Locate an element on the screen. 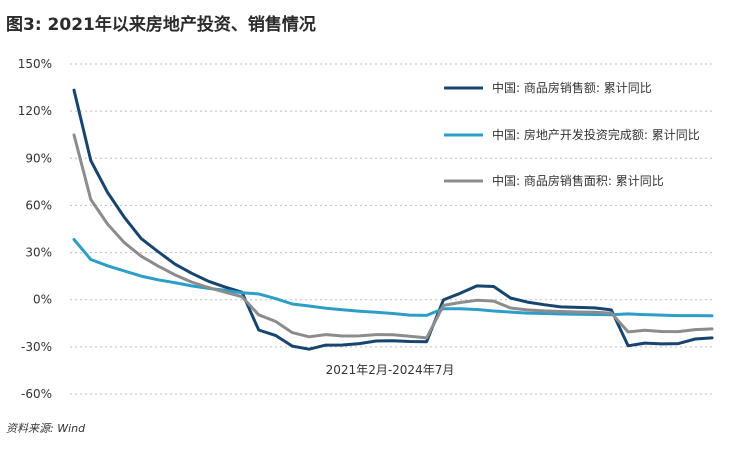 The height and width of the screenshot is (451, 739). y-tick-label: 150% is located at coordinates (35, 64).